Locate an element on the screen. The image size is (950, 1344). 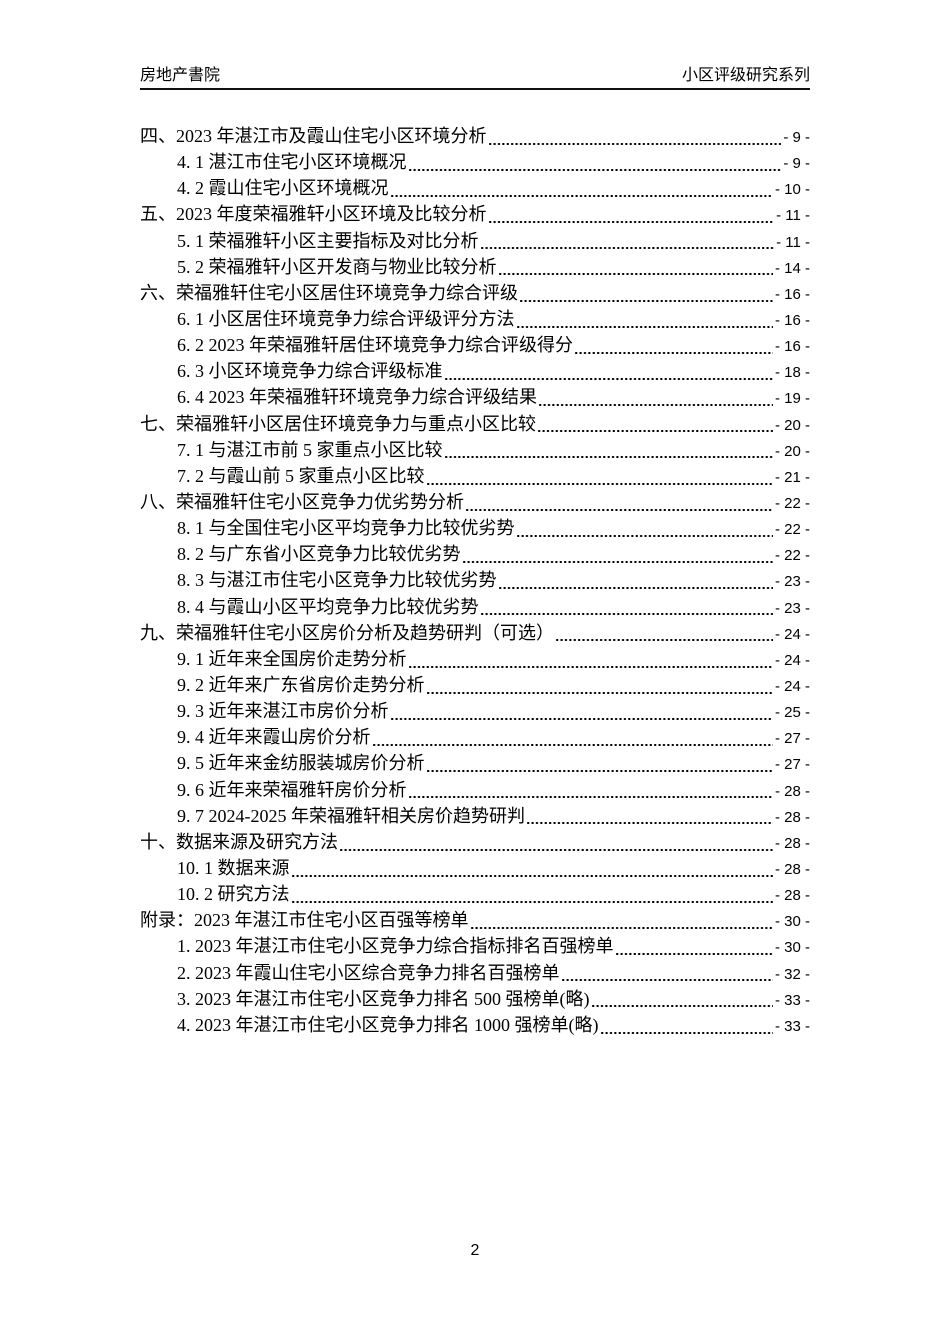
toc-entry: 4. 2 霞山住宅小区环境概况 - 10 - is located at coordinates (475, 189).